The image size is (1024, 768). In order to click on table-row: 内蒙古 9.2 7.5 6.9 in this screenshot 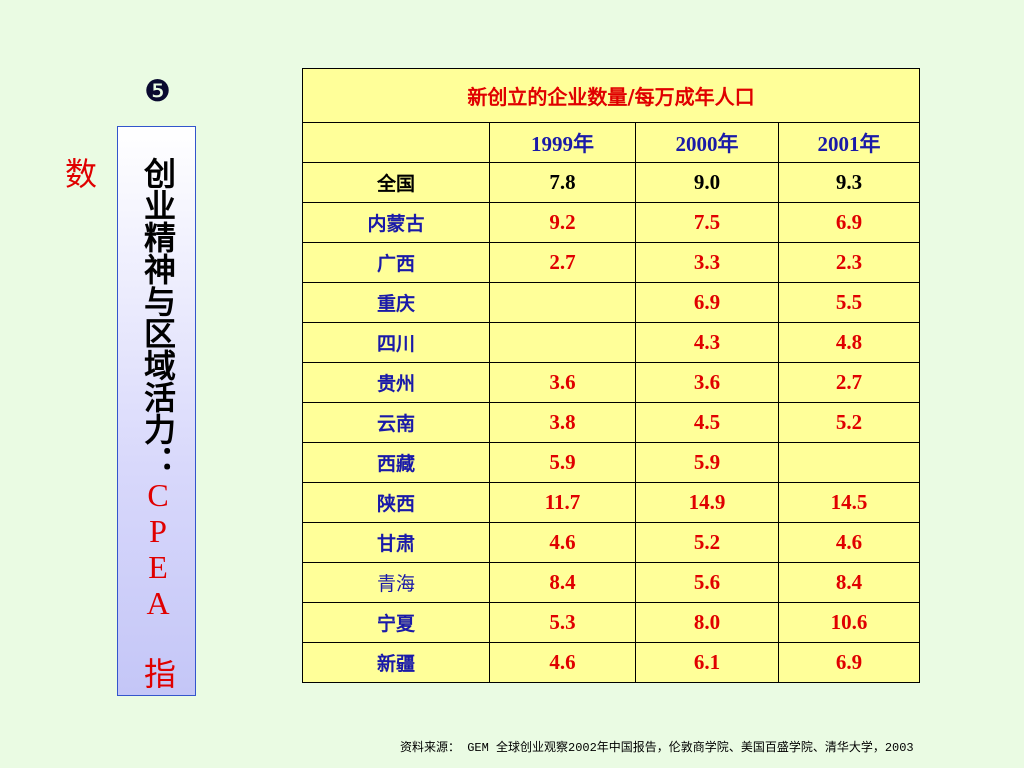, I will do `click(611, 222)`.